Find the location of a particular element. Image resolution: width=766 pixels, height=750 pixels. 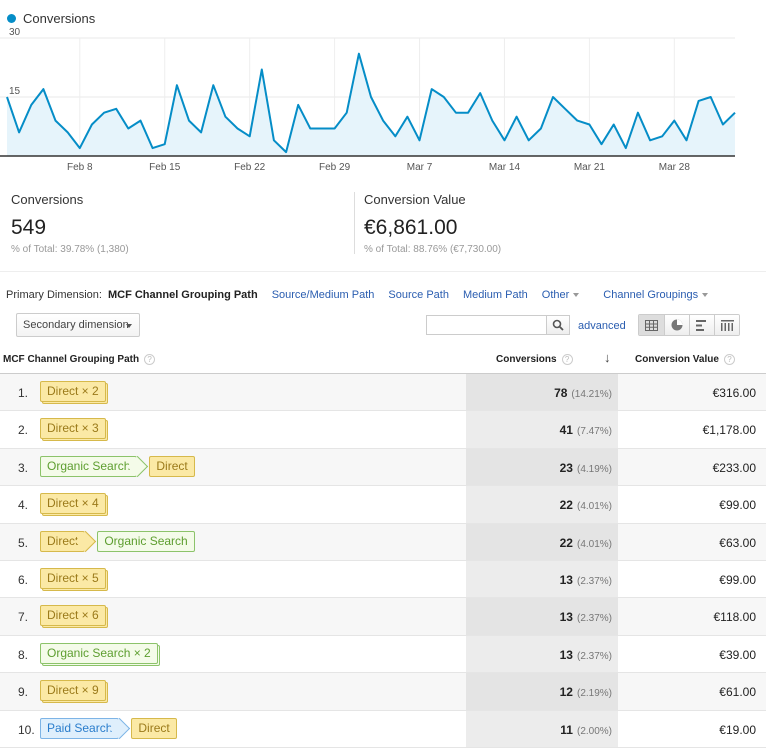

summary-separator is located at coordinates (383, 271).